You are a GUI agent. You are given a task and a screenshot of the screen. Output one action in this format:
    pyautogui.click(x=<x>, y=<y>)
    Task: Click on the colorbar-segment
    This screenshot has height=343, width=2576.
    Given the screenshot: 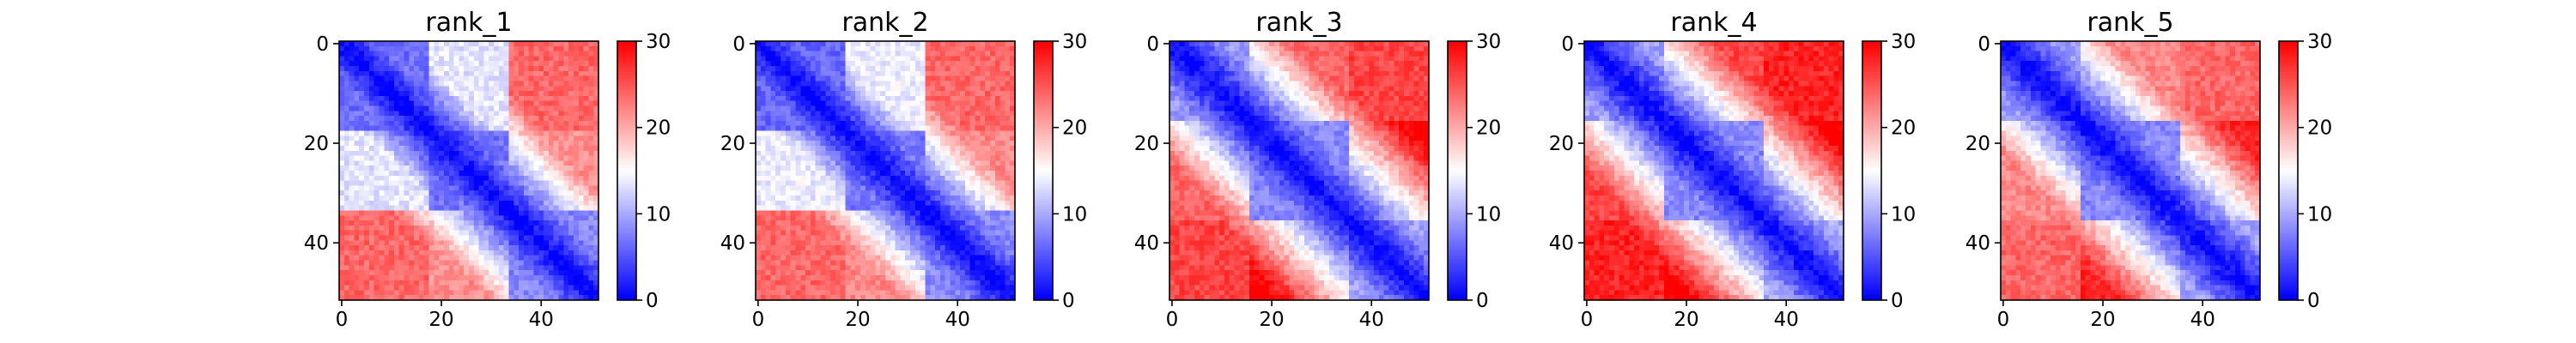 What is the action you would take?
    pyautogui.click(x=627, y=265)
    